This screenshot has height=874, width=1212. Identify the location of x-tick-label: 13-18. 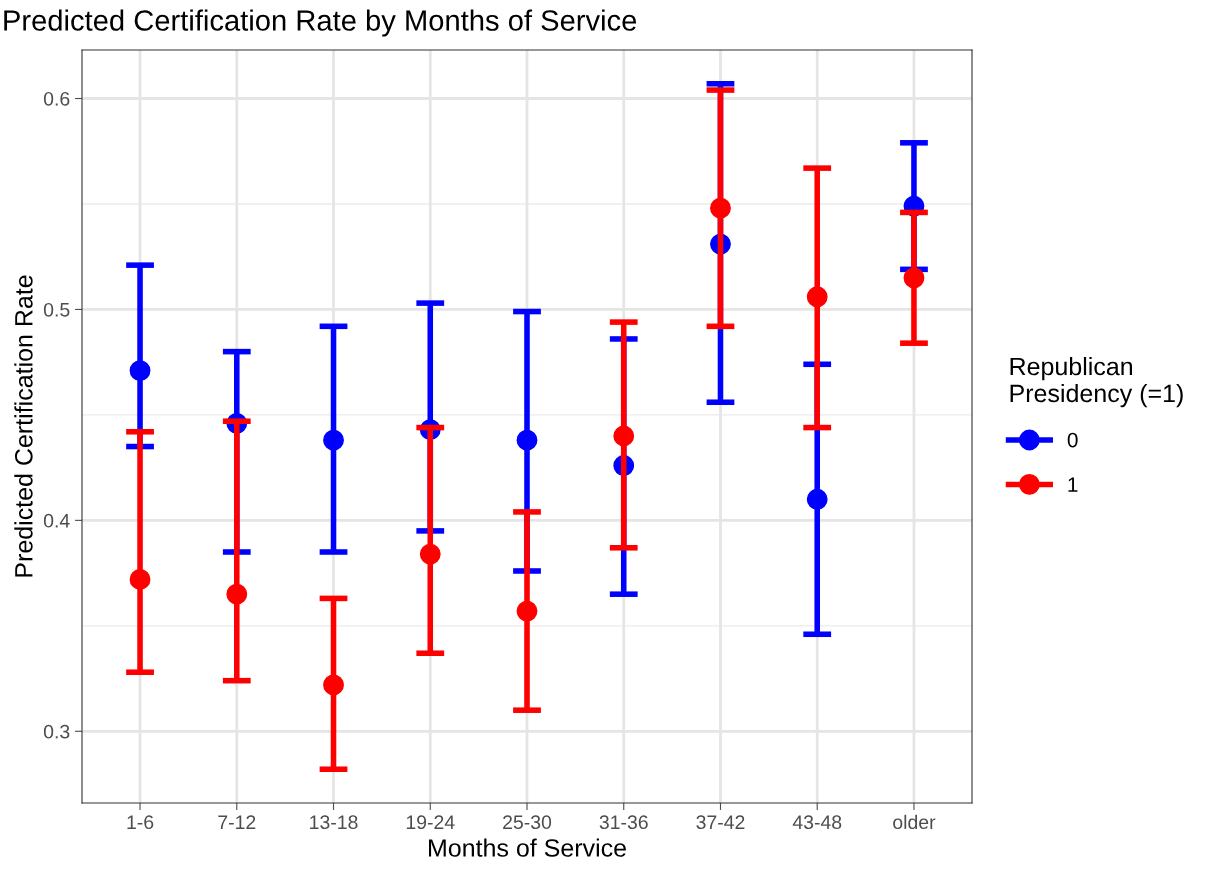
(334, 822).